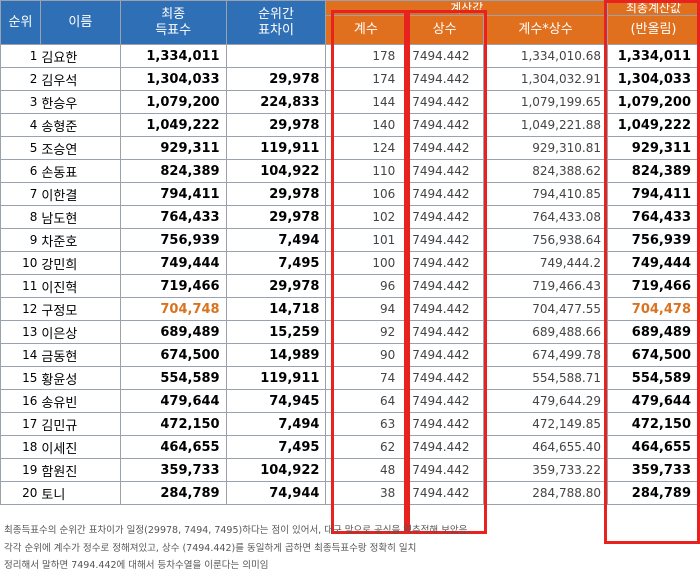 This screenshot has width=700, height=574. What do you see at coordinates (366, 355) in the screenshot?
I see `coef-cell: 90` at bounding box center [366, 355].